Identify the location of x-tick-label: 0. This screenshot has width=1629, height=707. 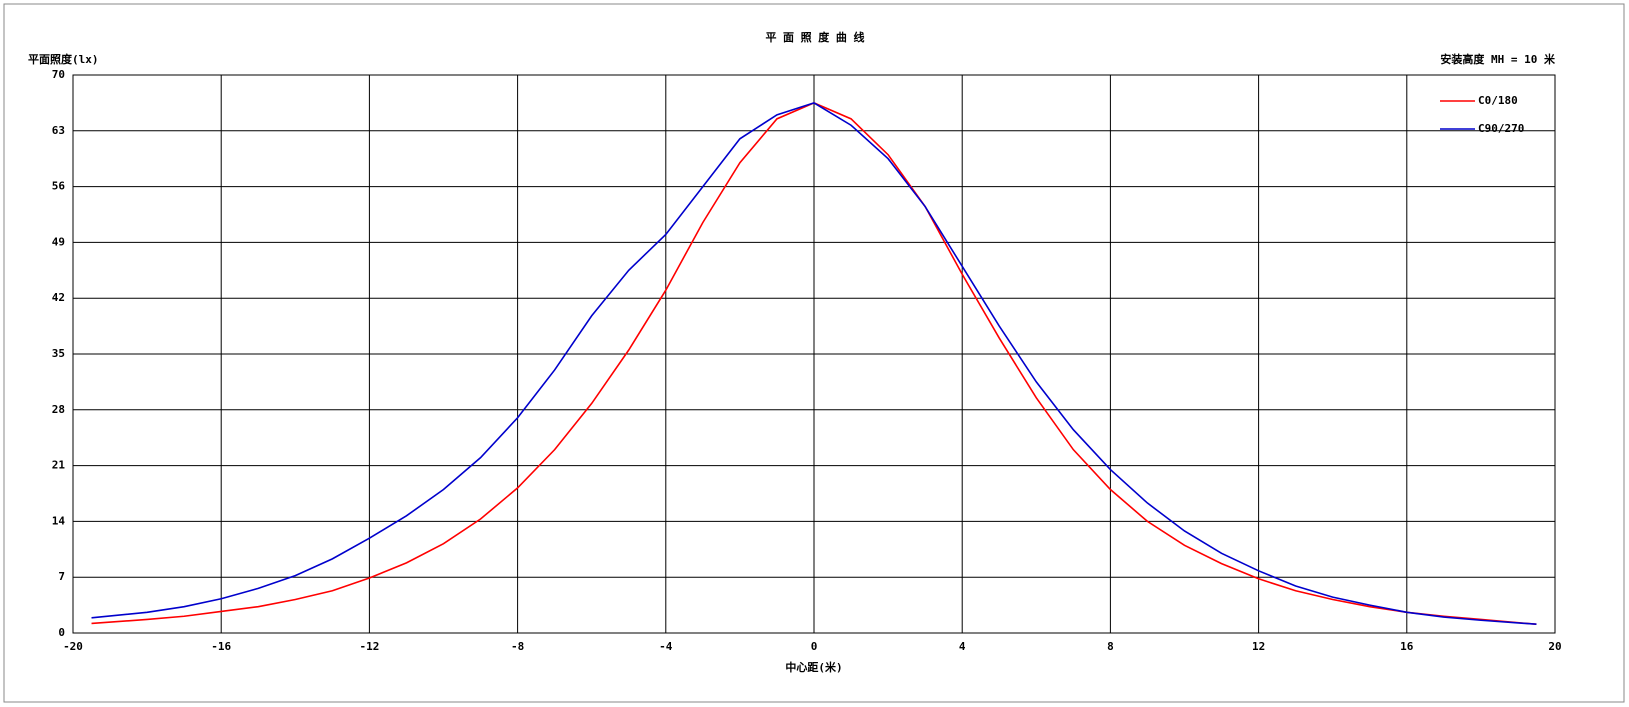
(814, 646).